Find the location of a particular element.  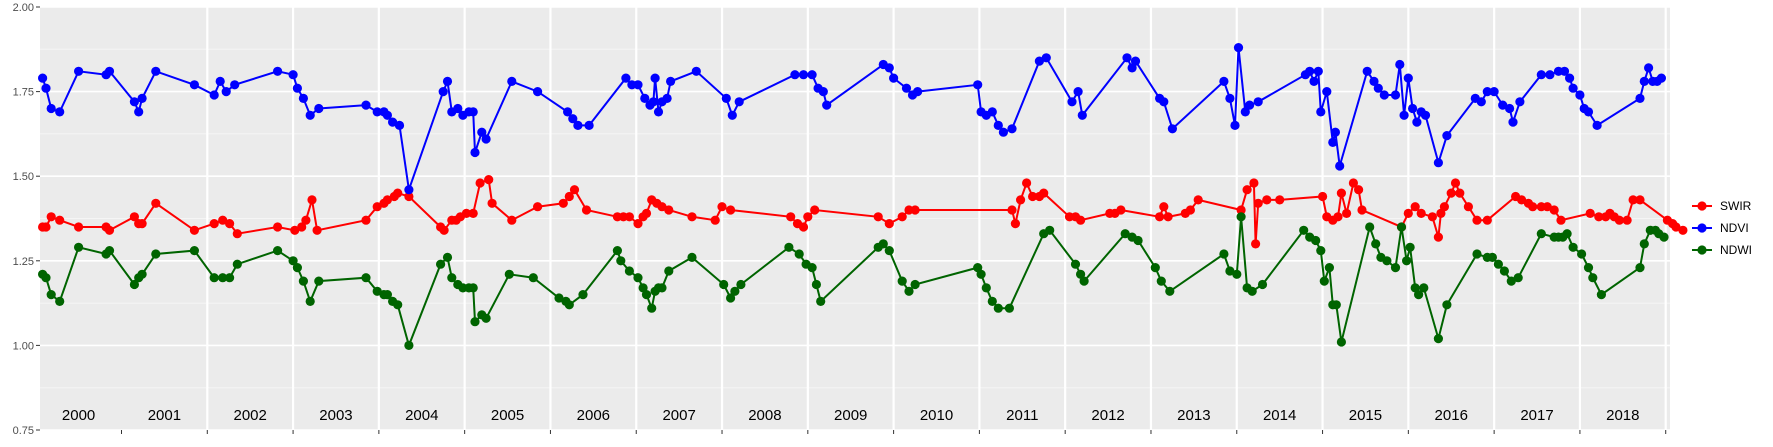

year-label: 2002 is located at coordinates (249, 415).